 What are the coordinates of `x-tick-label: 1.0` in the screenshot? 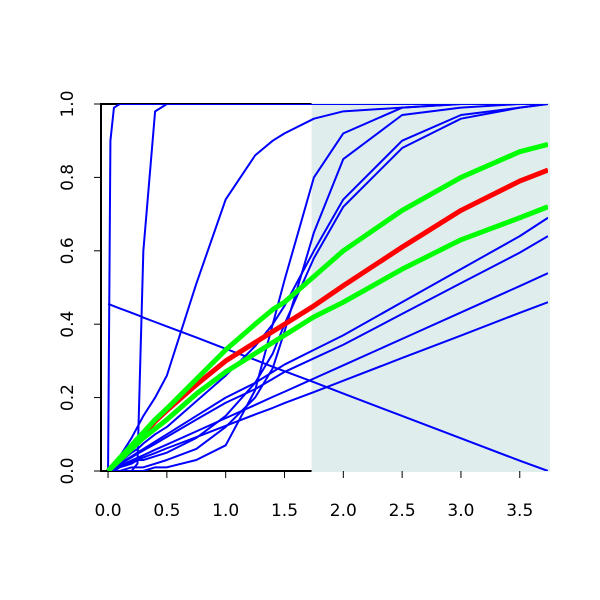 It's located at (225, 511).